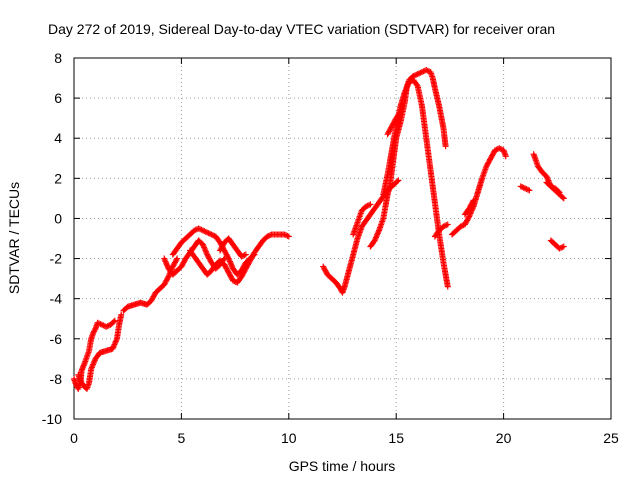 The height and width of the screenshot is (480, 640). What do you see at coordinates (611, 438) in the screenshot?
I see `x-tick-label: 25` at bounding box center [611, 438].